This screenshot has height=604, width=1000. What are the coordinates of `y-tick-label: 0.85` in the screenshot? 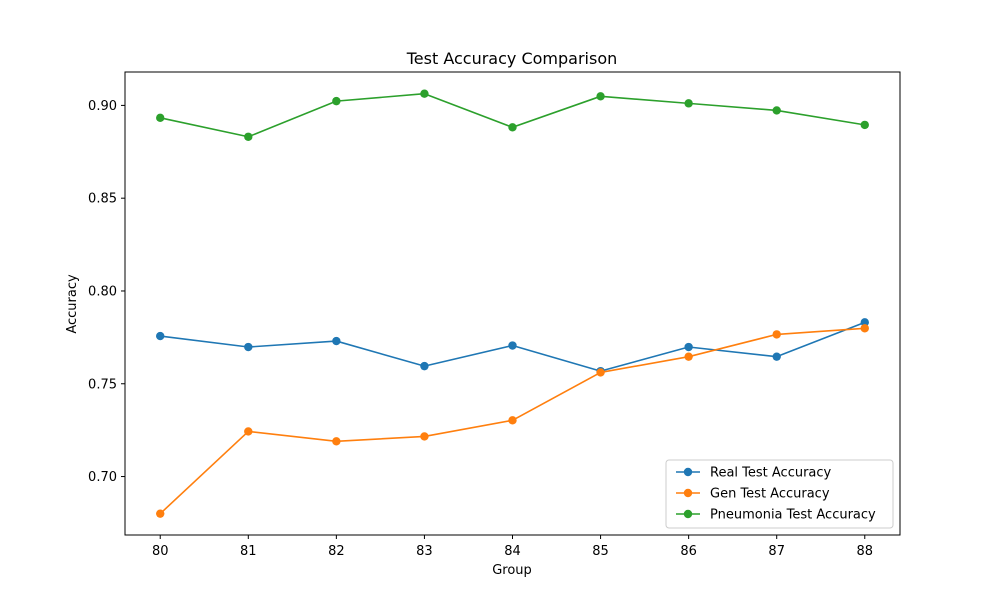 It's located at (102, 199).